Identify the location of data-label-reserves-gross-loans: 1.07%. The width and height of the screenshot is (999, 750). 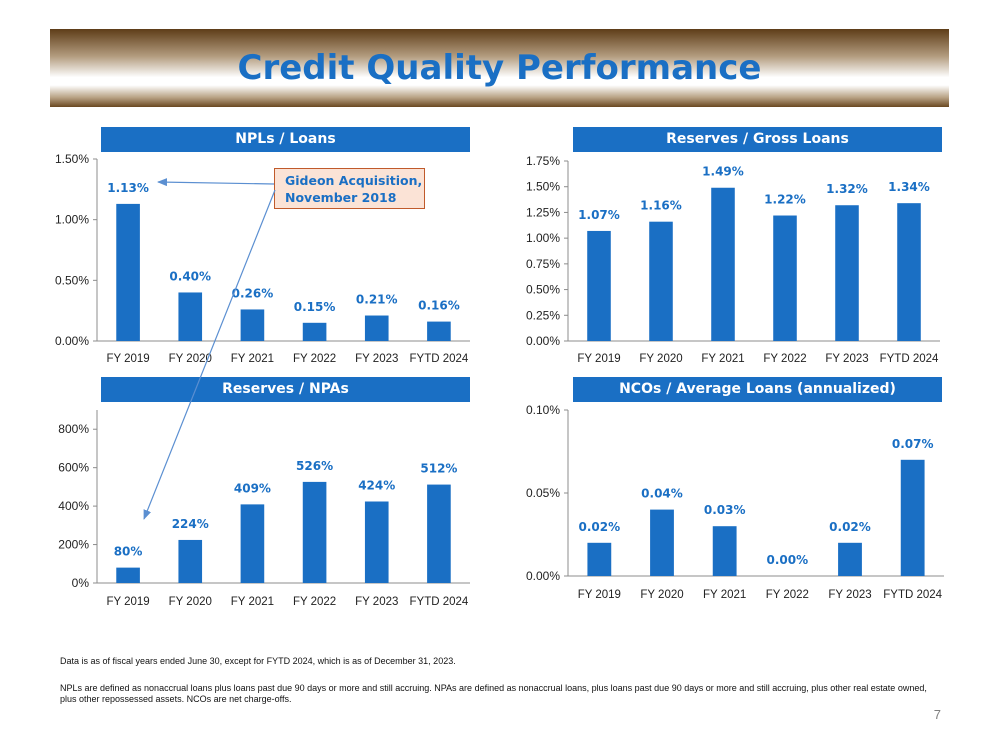
(599, 215).